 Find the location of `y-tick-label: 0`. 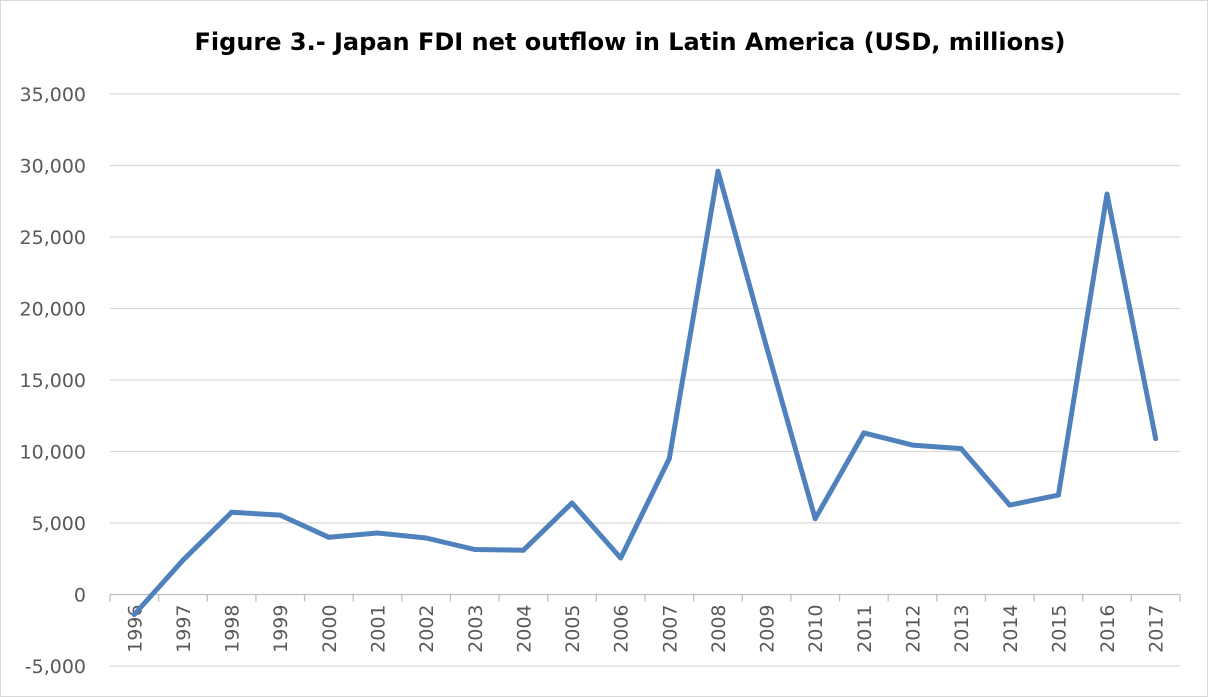

y-tick-label: 0 is located at coordinates (80, 596).